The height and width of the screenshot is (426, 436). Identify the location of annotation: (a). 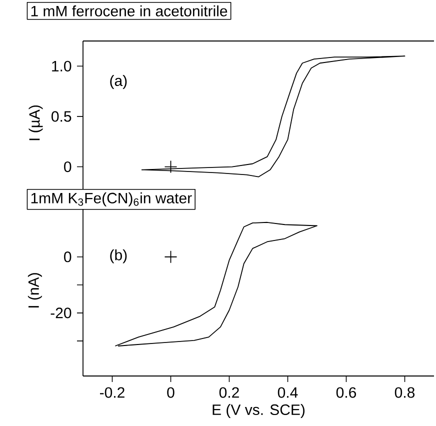
(118, 82).